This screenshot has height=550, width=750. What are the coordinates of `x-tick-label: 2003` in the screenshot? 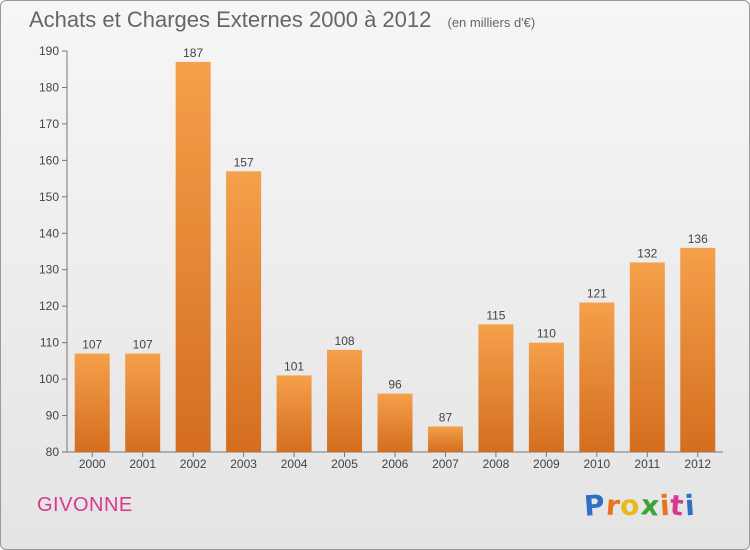 It's located at (243, 464).